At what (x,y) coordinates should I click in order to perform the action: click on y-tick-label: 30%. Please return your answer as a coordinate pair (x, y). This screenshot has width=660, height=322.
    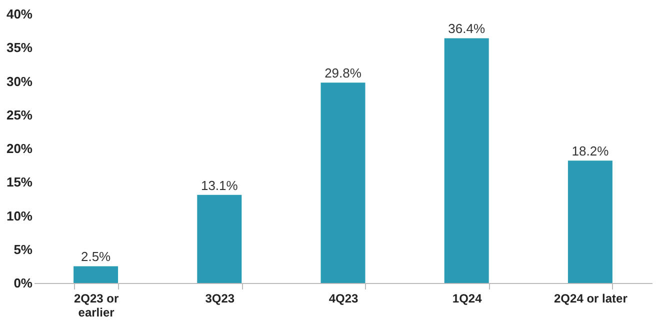
    Looking at the image, I should click on (19, 81).